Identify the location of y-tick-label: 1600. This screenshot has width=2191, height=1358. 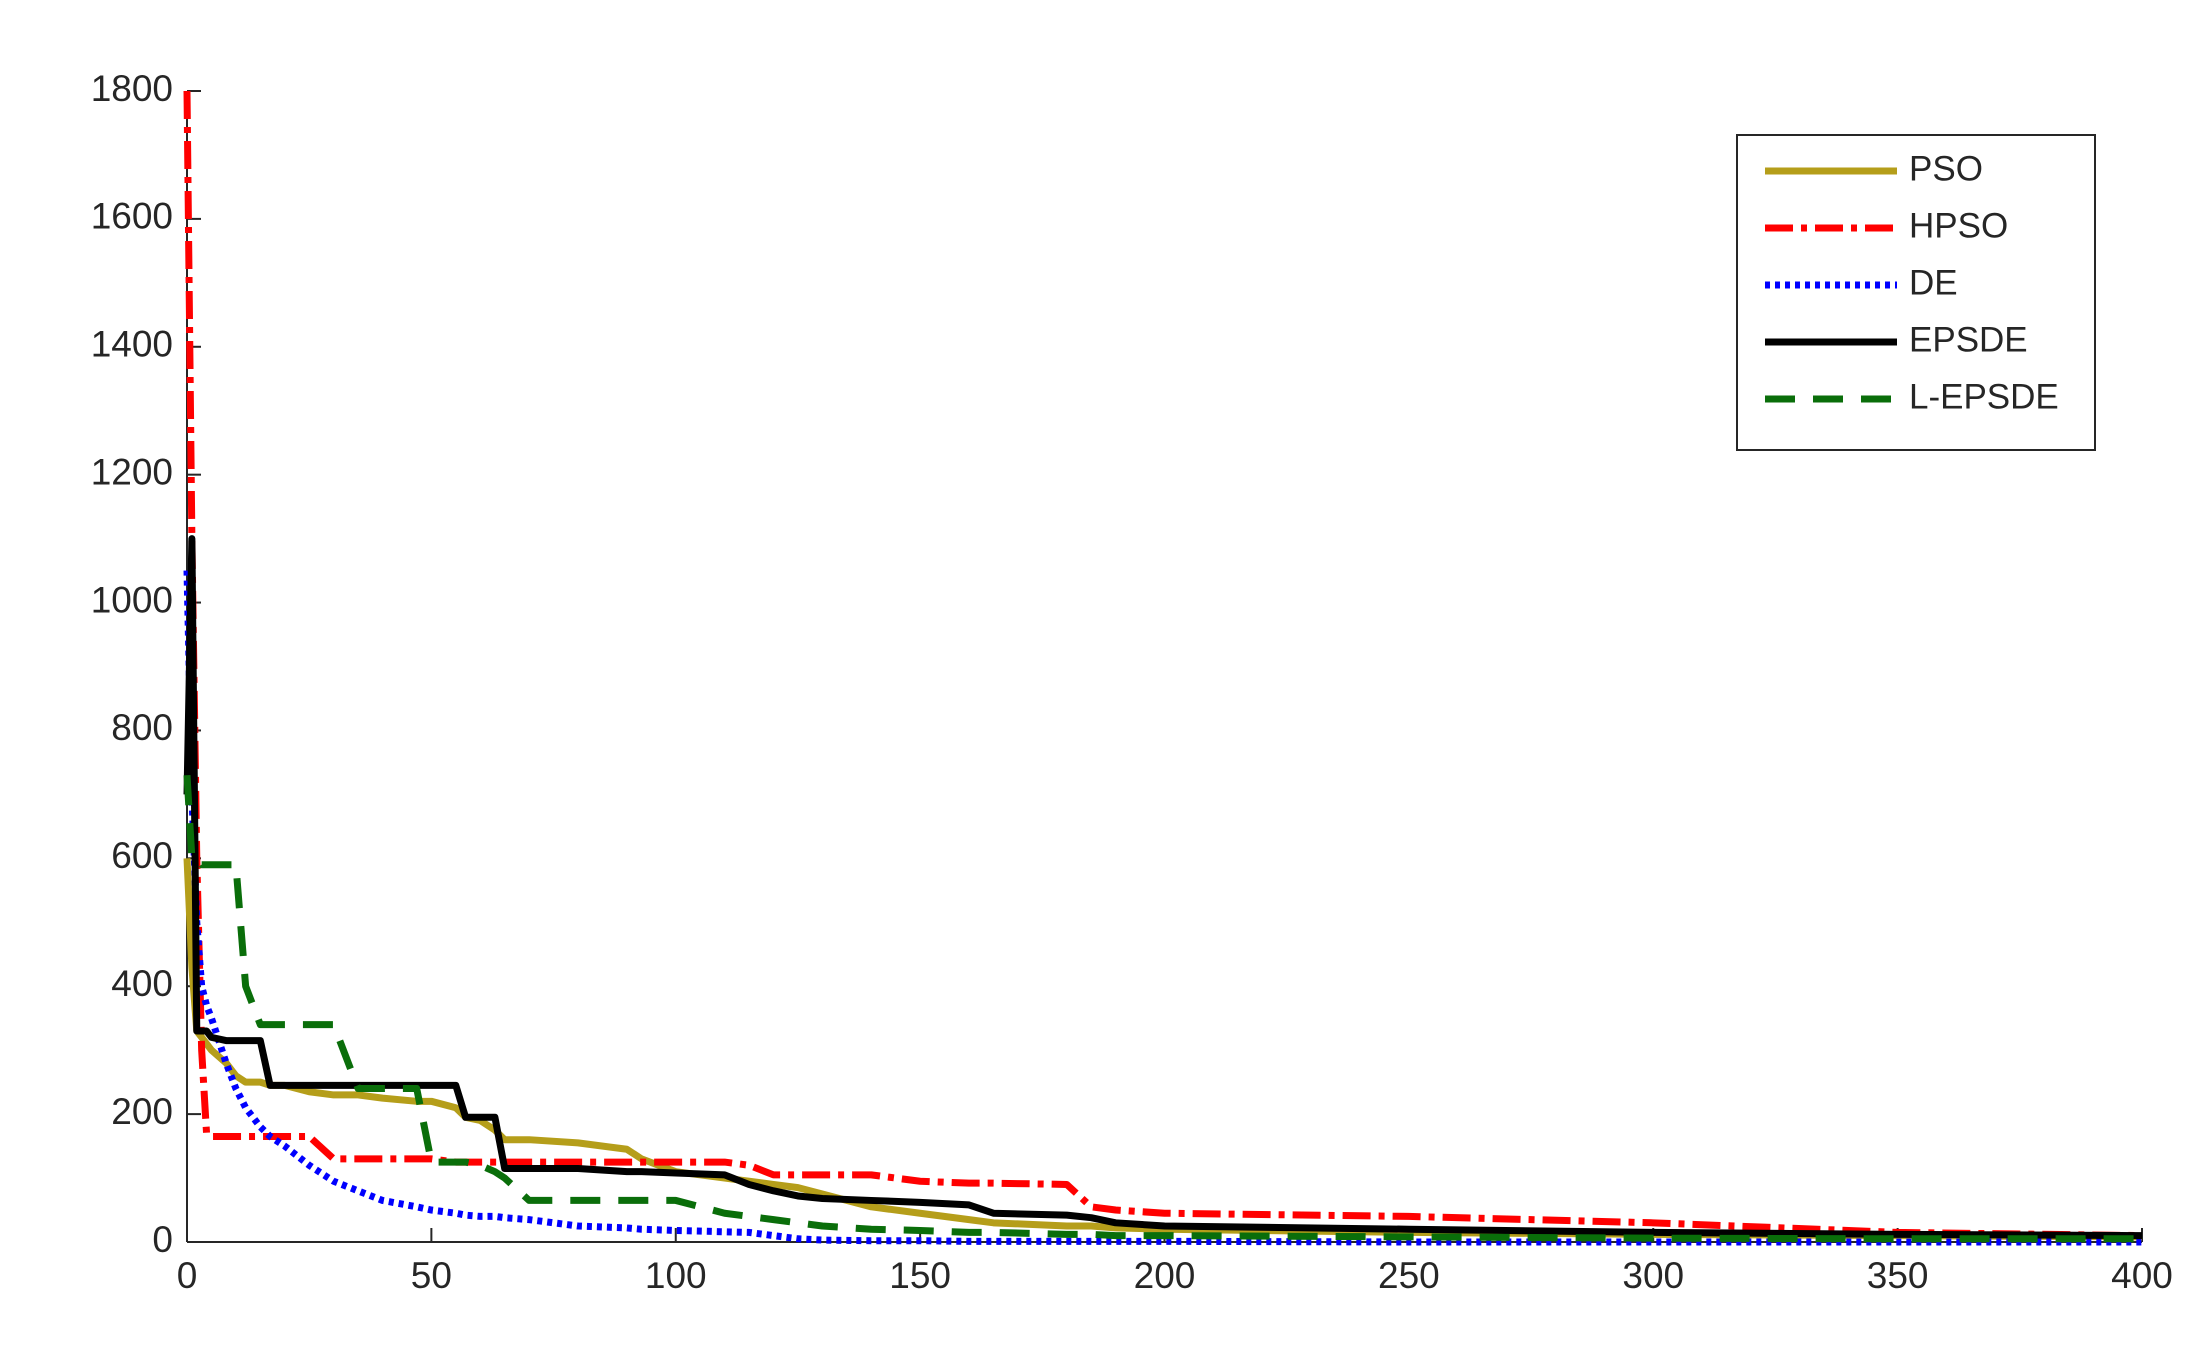
(132, 216).